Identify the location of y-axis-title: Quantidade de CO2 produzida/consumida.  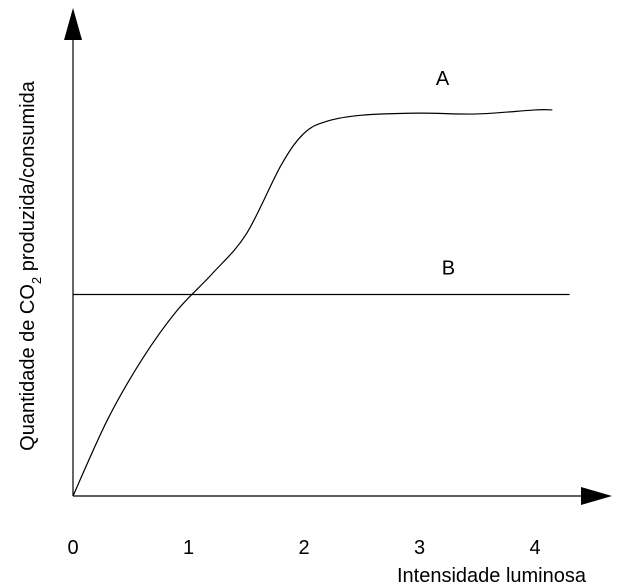
(30, 265).